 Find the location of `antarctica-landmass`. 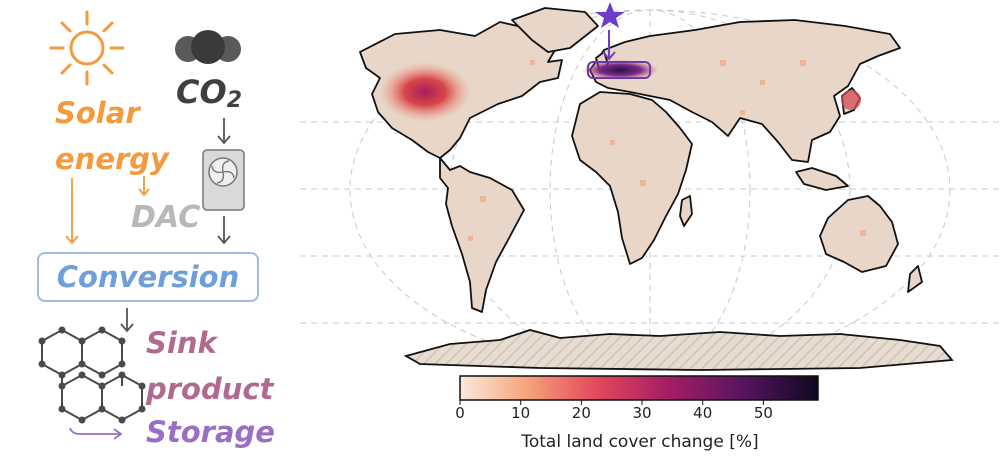

antarctica-landmass is located at coordinates (678, 350).